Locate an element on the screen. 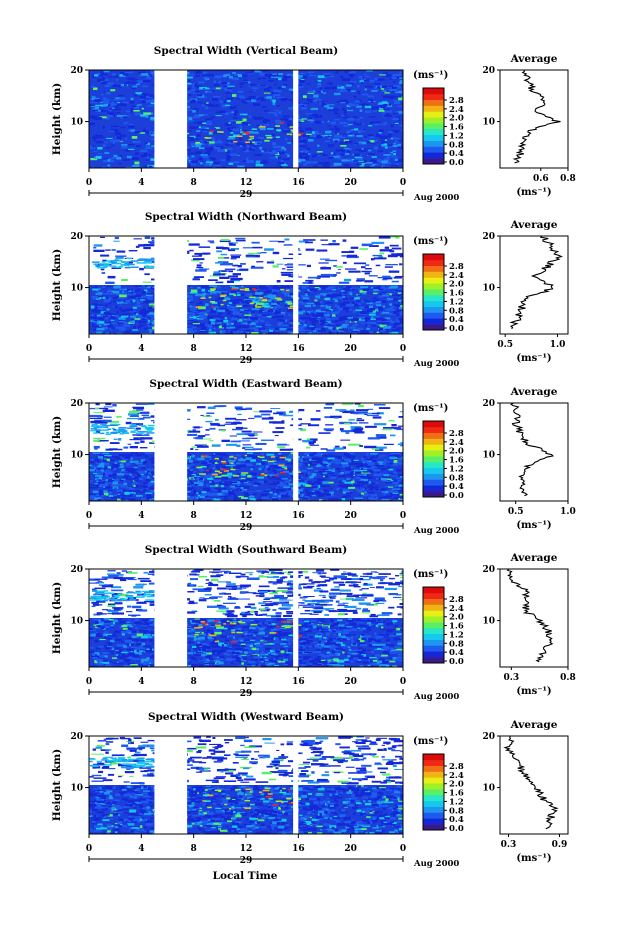 The width and height of the screenshot is (621, 929). colorbar-tick-label: 0.0 is located at coordinates (456, 329).